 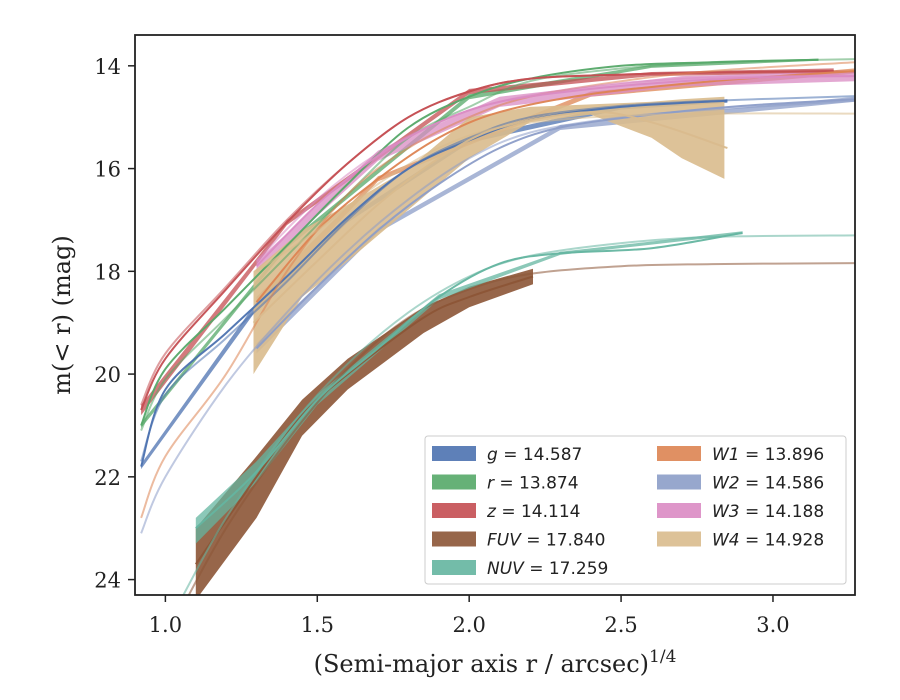 I want to click on legend-label-z: z = 14.114, so click(x=533, y=512).